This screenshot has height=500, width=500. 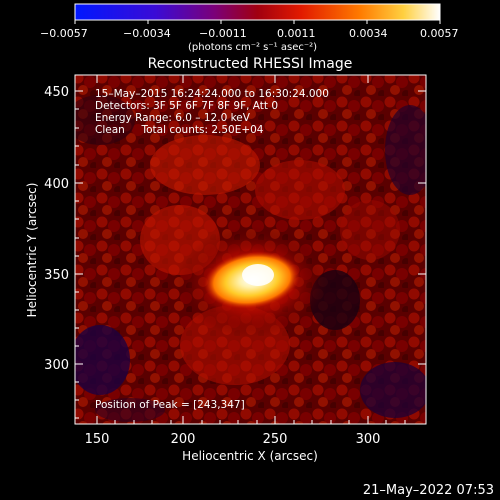 I want to click on y-tick-label: 450, so click(x=56, y=92).